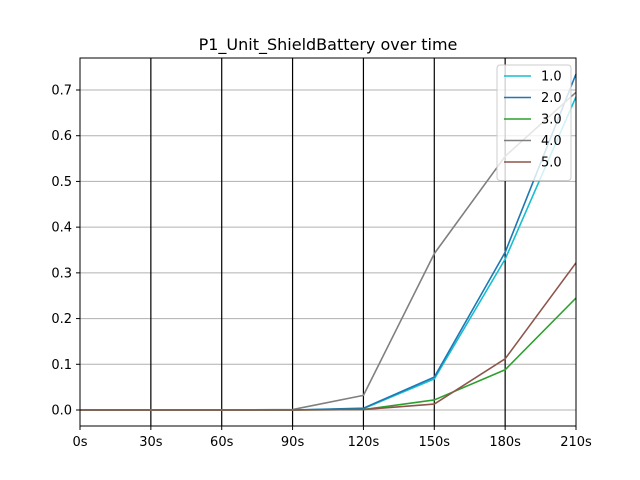 The height and width of the screenshot is (480, 640). I want to click on legend-box, so click(534, 122).